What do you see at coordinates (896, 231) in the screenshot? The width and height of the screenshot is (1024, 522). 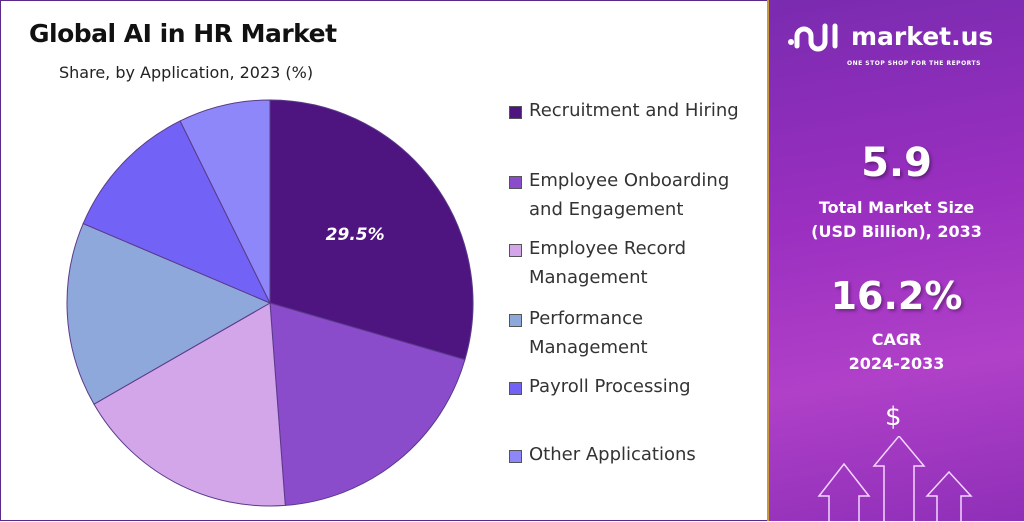 I see `market-size-label-2: (USD Billion), 2033` at bounding box center [896, 231].